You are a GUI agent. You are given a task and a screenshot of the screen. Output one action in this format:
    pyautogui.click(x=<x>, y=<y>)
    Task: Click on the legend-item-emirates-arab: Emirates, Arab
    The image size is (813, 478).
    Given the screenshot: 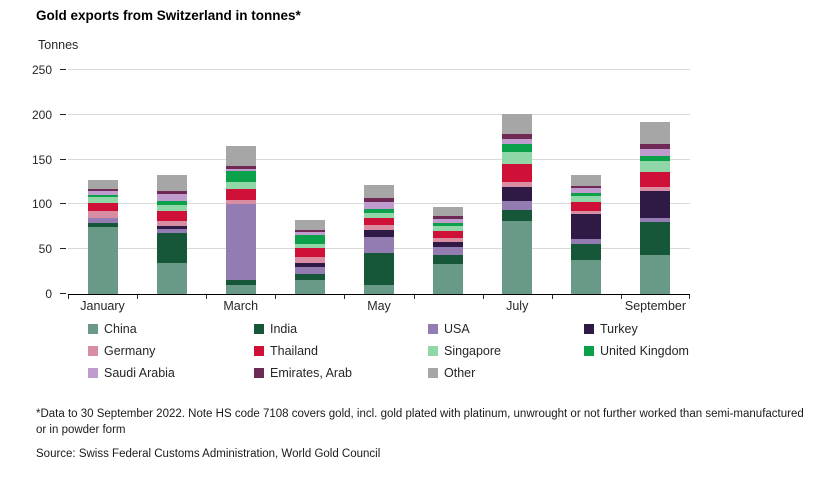 What is the action you would take?
    pyautogui.click(x=341, y=373)
    